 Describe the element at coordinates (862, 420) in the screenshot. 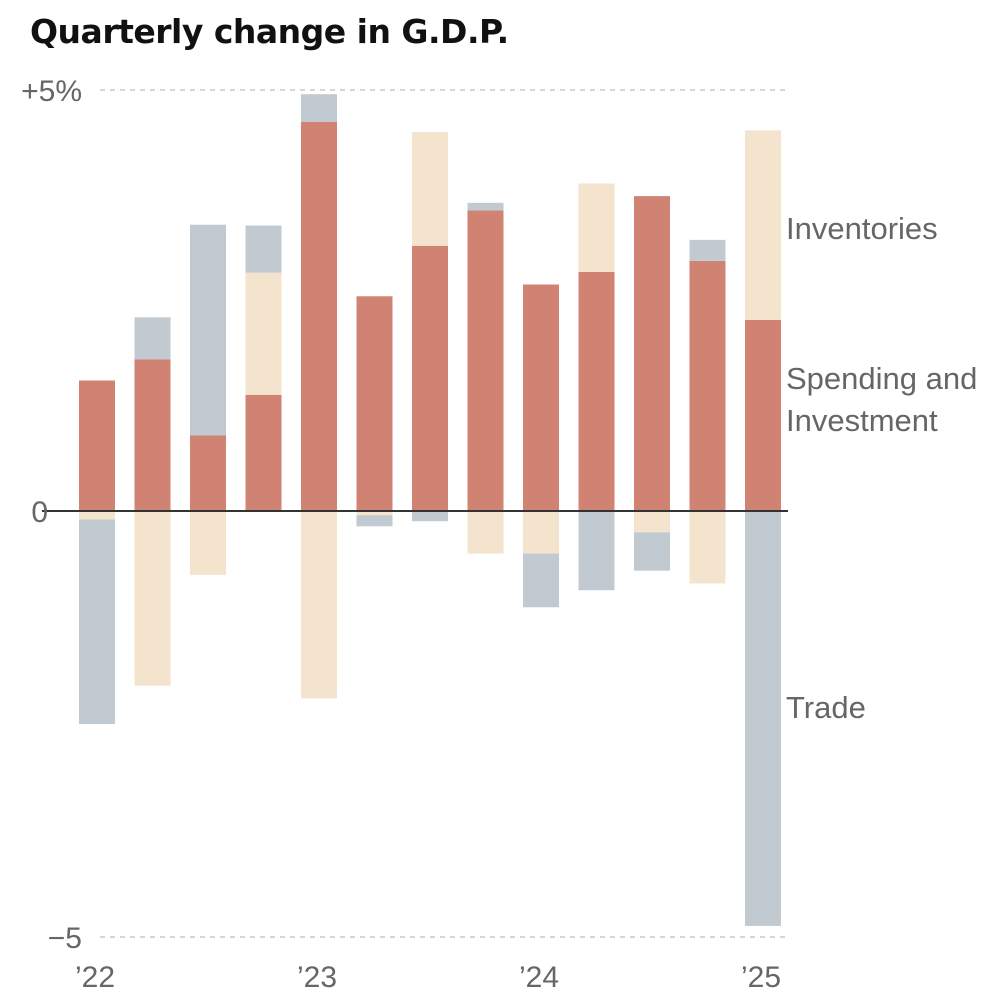

I see `legend-label: Investment` at that location.